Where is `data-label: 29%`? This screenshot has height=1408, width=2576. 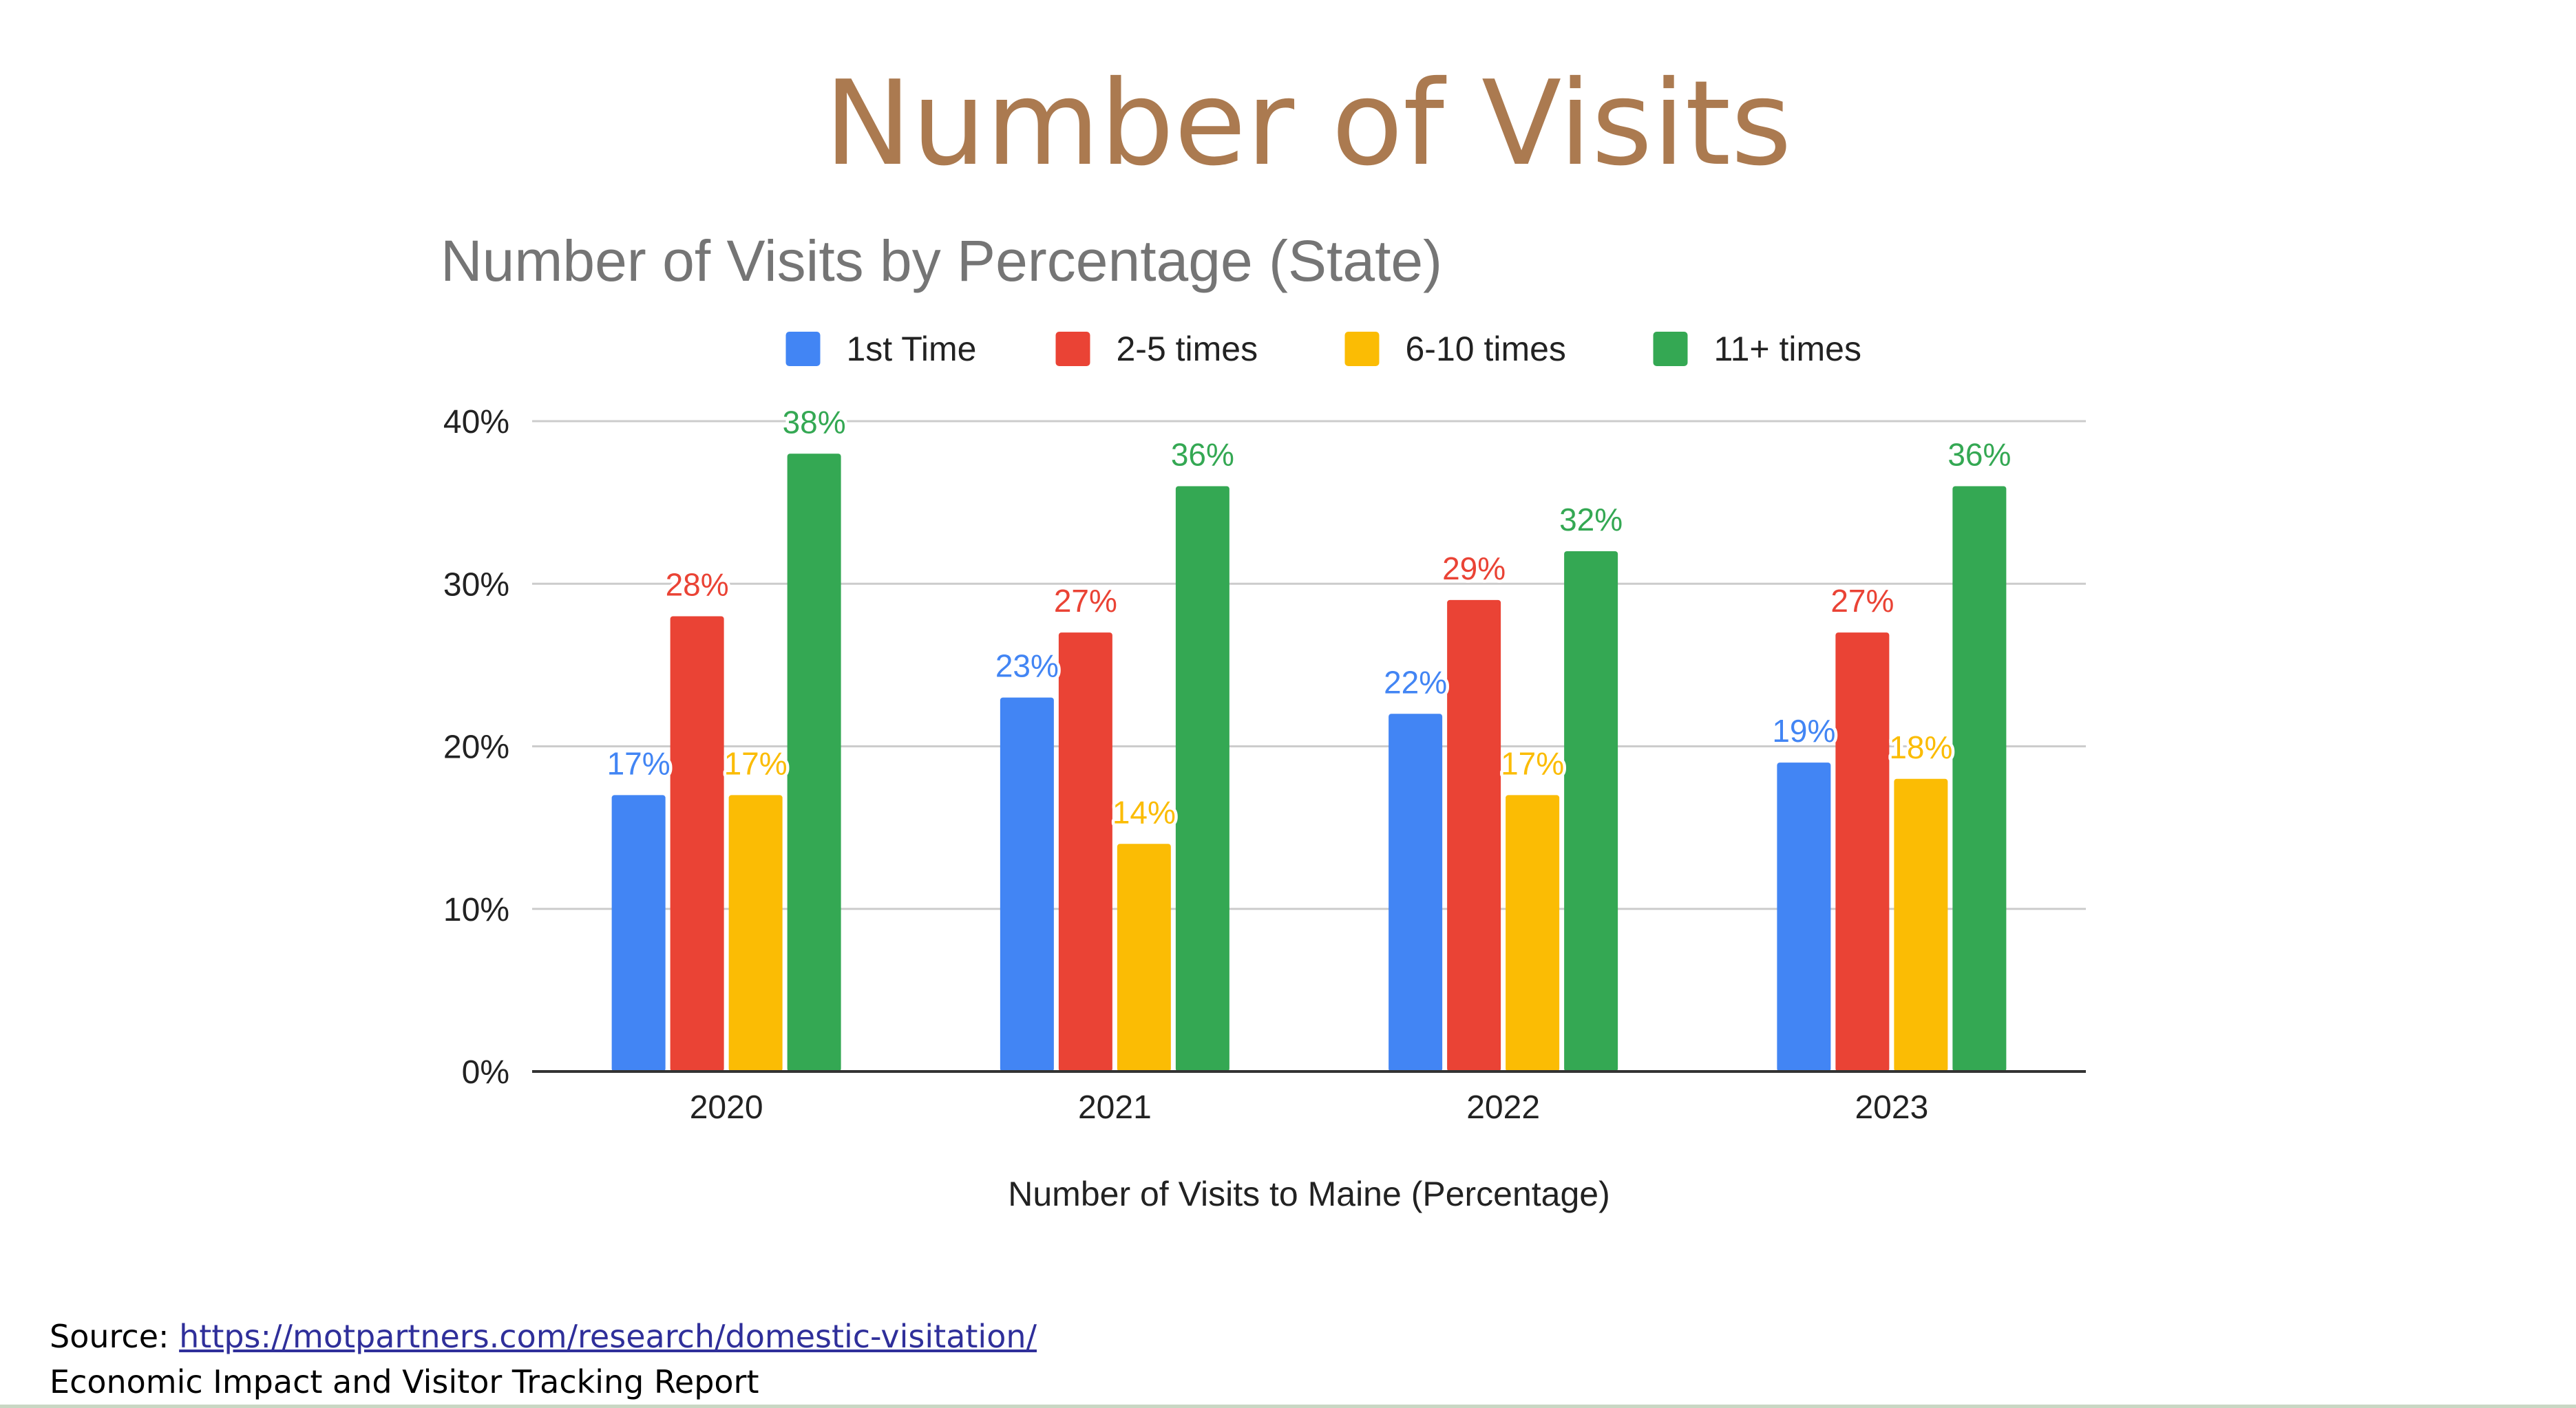 data-label: 29% is located at coordinates (1474, 568).